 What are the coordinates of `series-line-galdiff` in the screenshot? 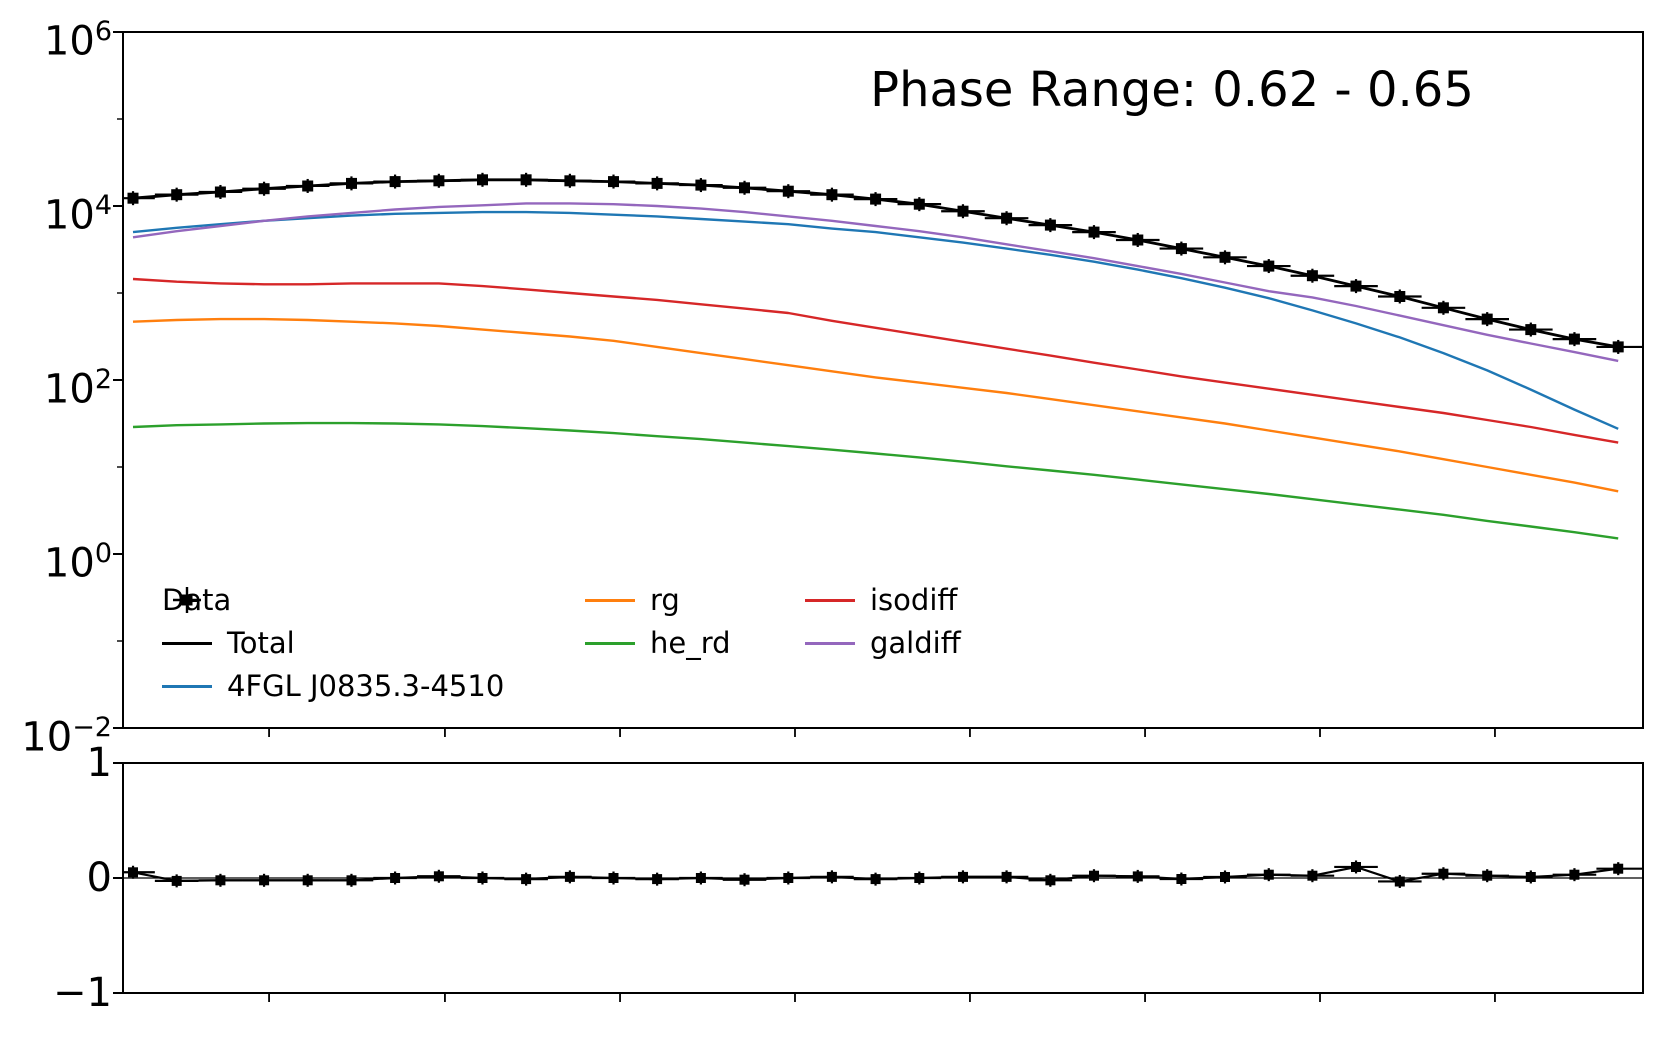 It's located at (875, 282).